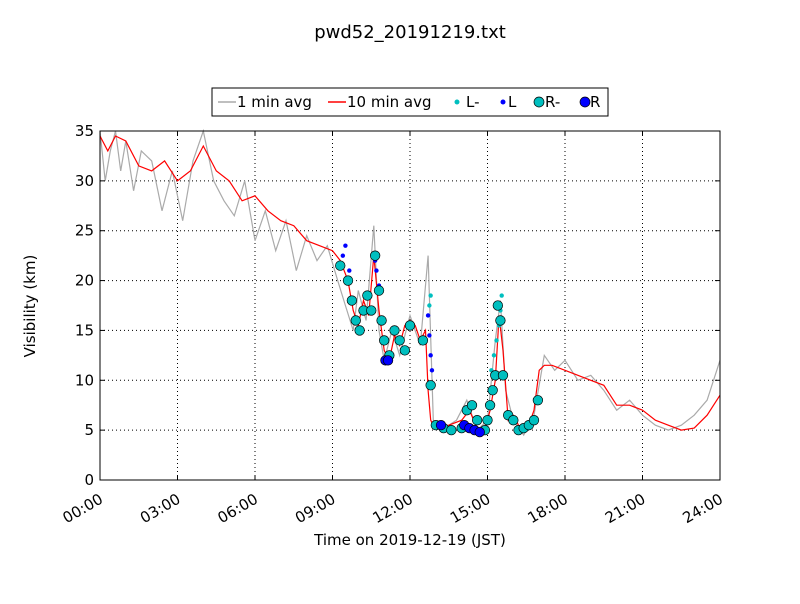 This screenshot has width=800, height=604. I want to click on y-tick-label: 30, so click(84, 181).